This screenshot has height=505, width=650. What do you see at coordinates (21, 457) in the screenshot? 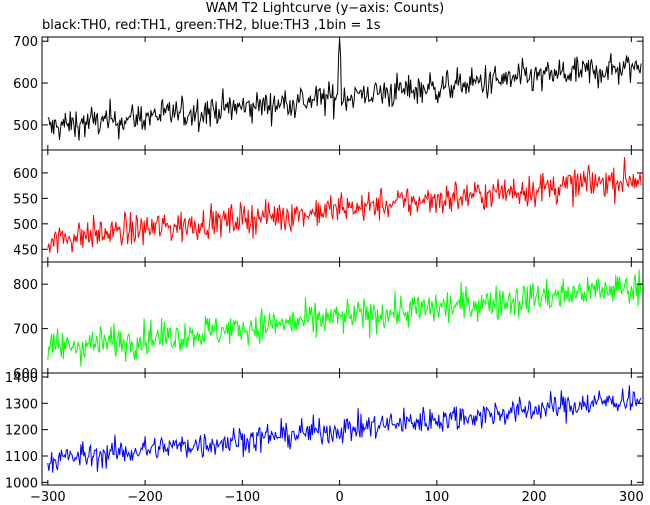
I see `y-tick-label-3-1: 1100` at bounding box center [21, 457].